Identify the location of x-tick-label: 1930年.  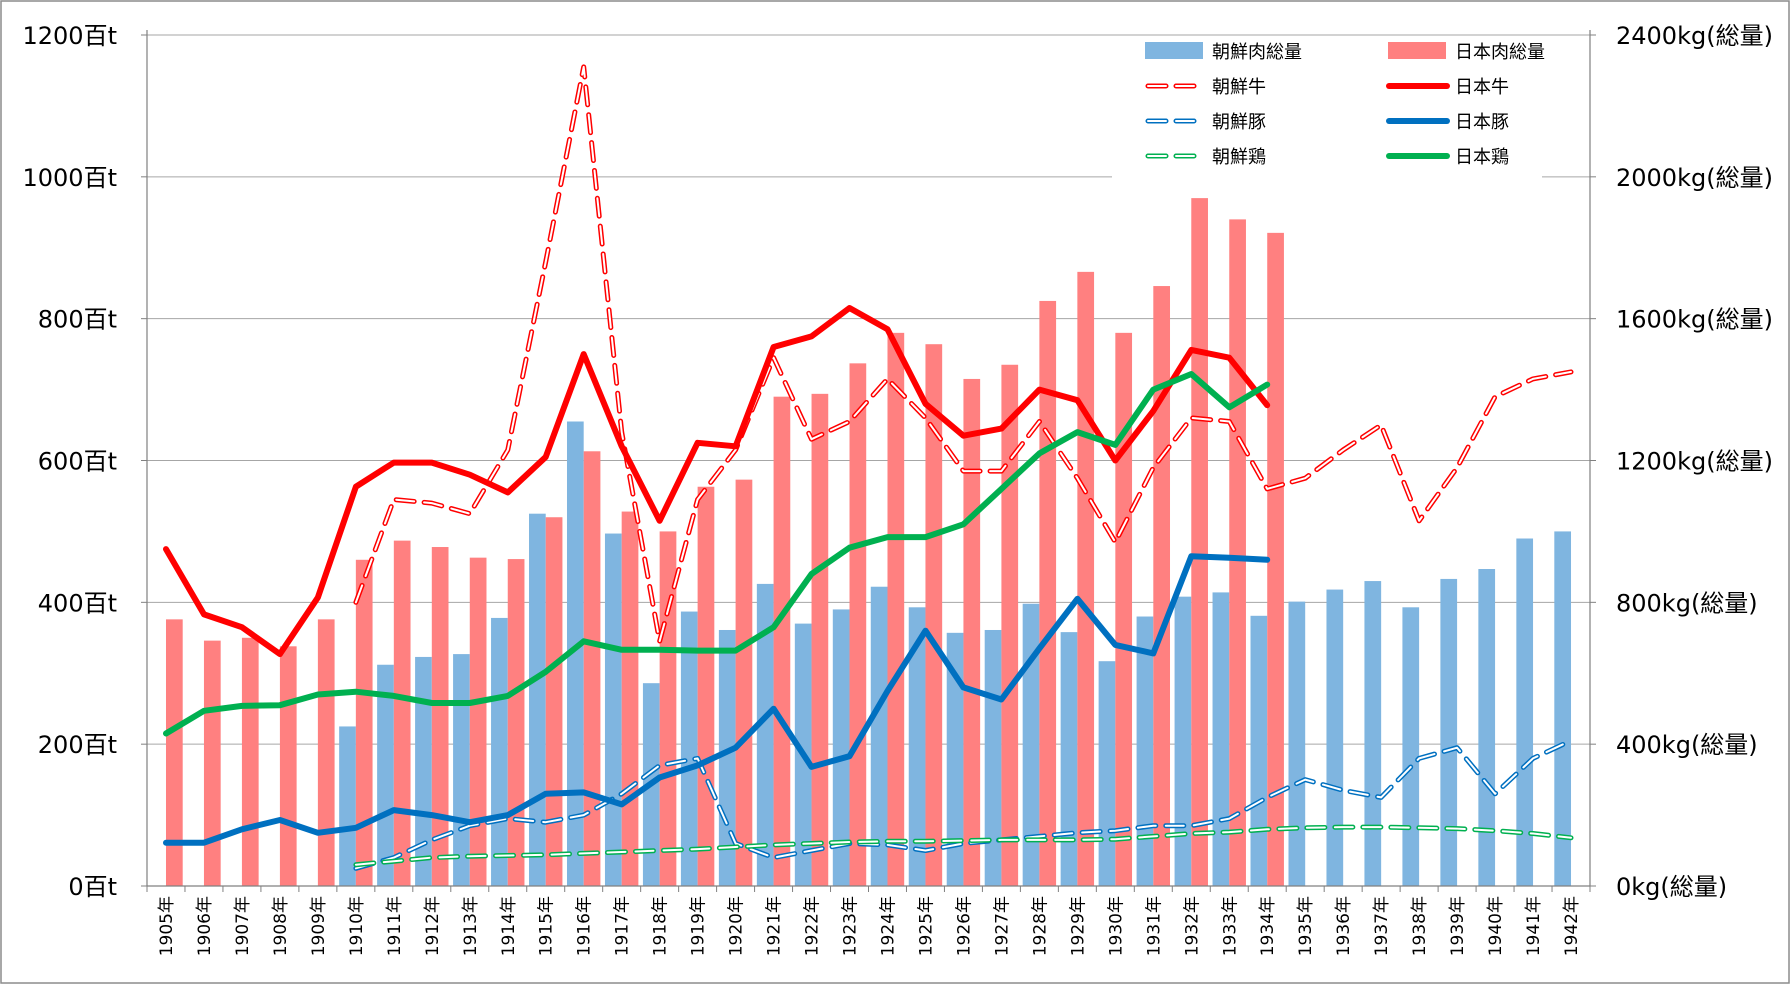
(1116, 926).